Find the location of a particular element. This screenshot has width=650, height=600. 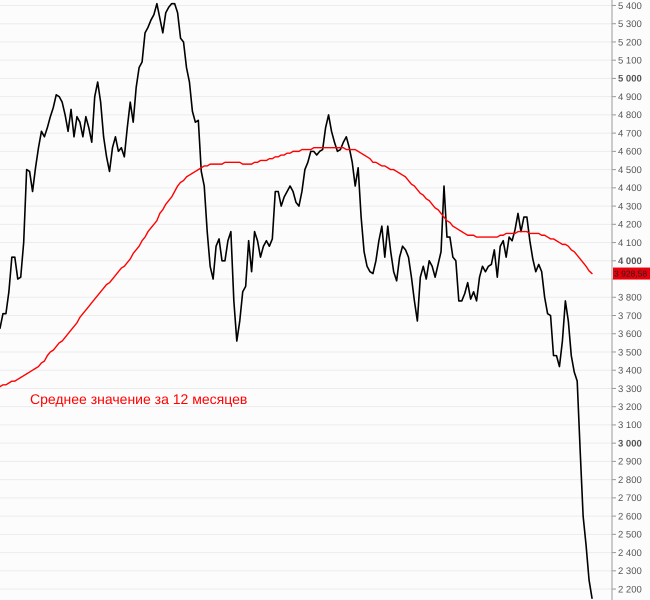

y-tick-label: 4 200 is located at coordinates (630, 225).